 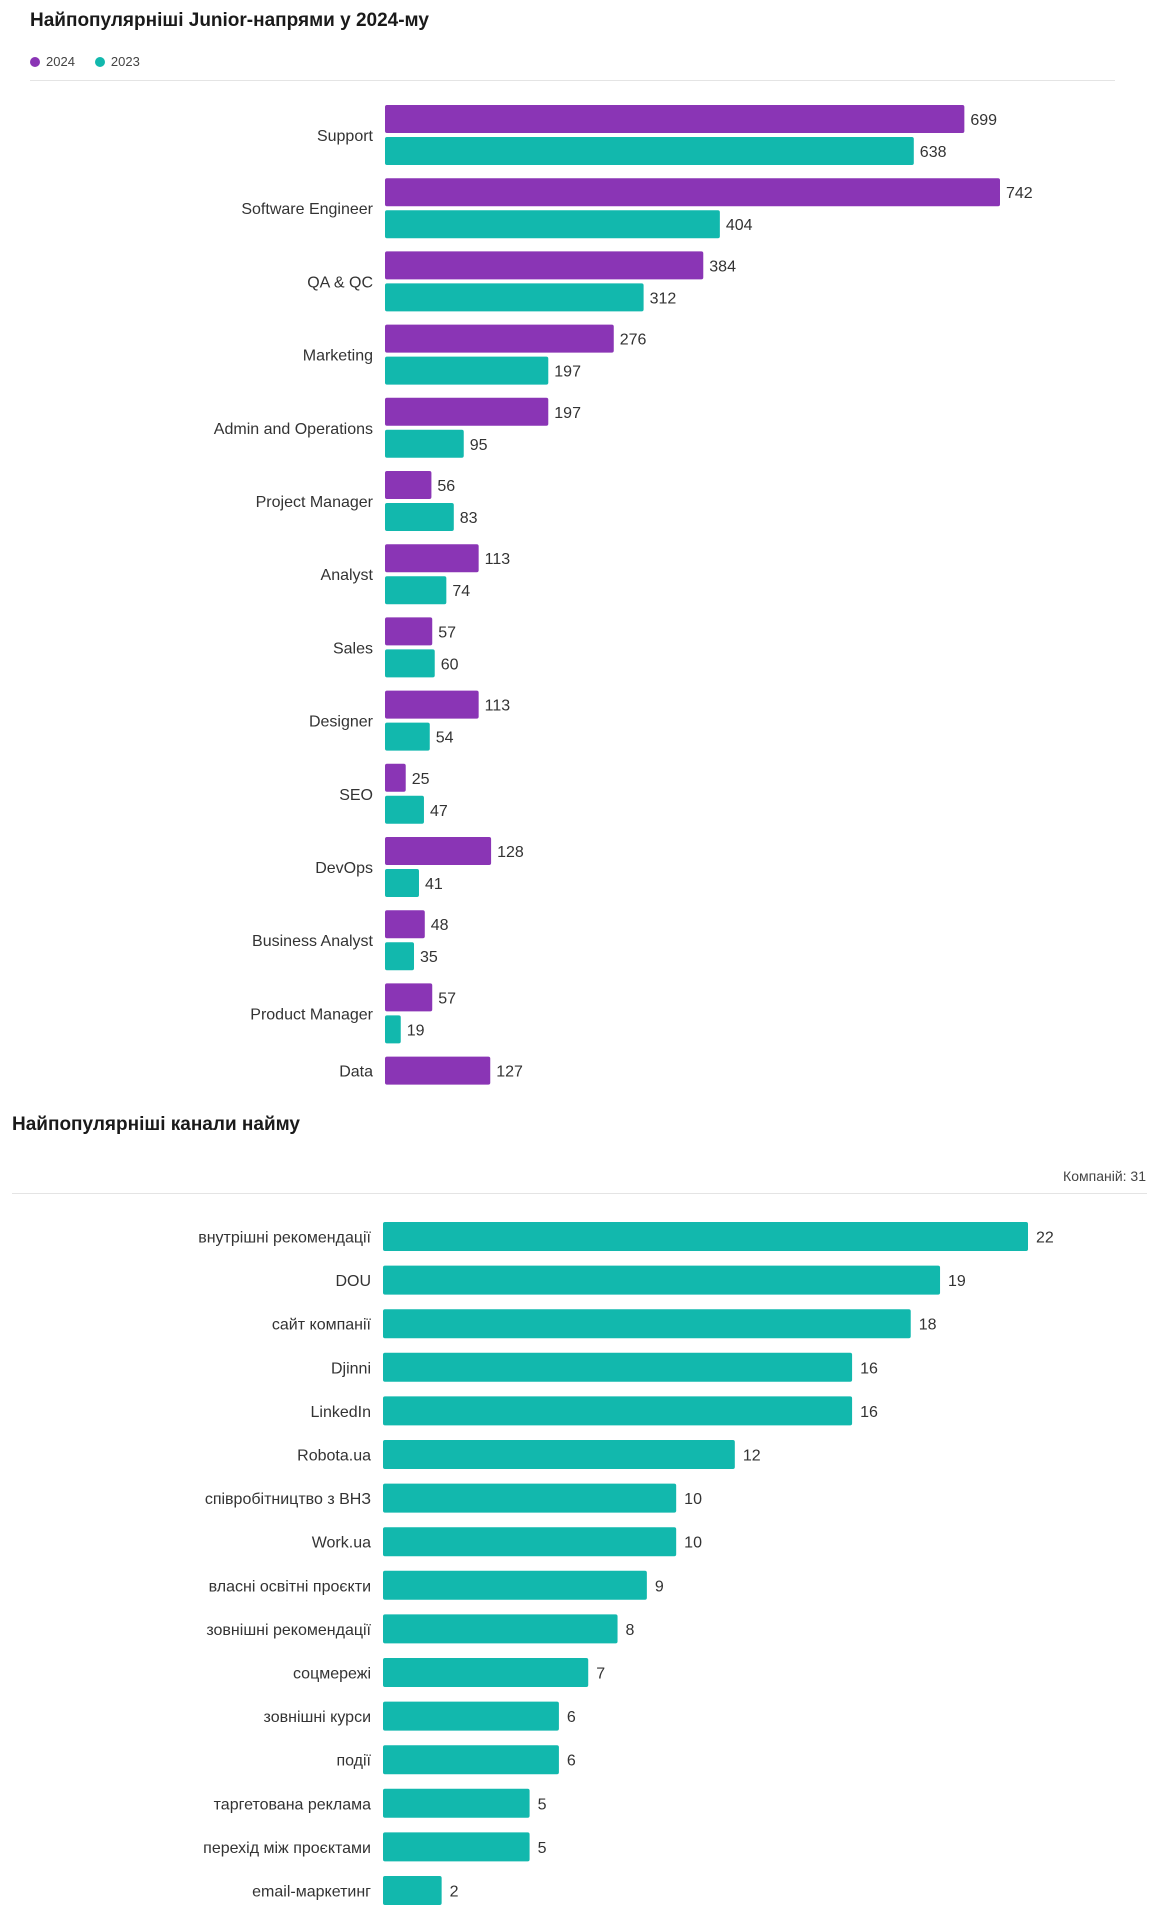 I want to click on bar-dou, so click(x=662, y=1280).